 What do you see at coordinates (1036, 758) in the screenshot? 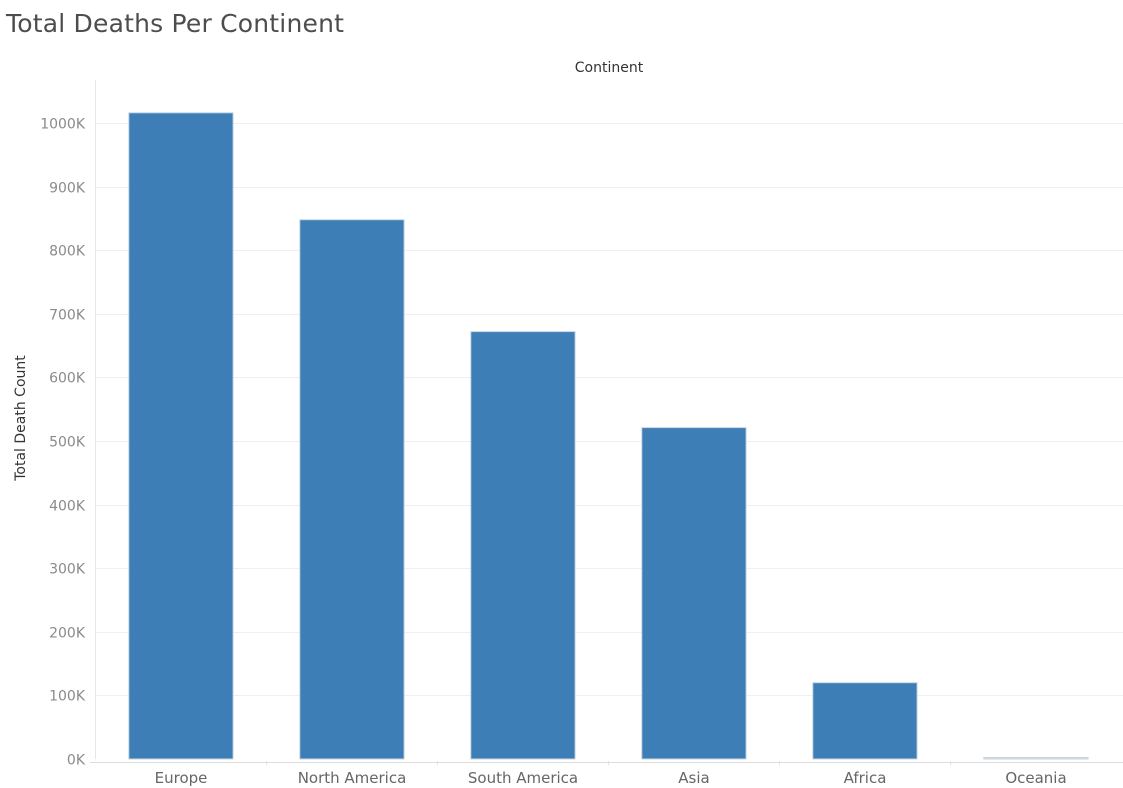
I see `bar-oceania` at bounding box center [1036, 758].